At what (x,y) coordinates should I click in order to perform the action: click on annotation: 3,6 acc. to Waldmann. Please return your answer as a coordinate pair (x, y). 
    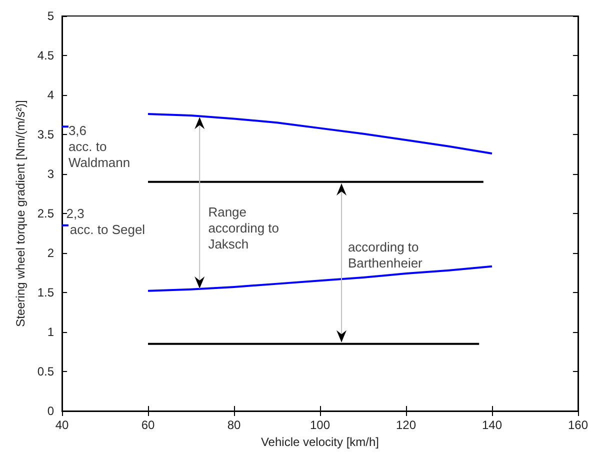
    Looking at the image, I should click on (99, 146).